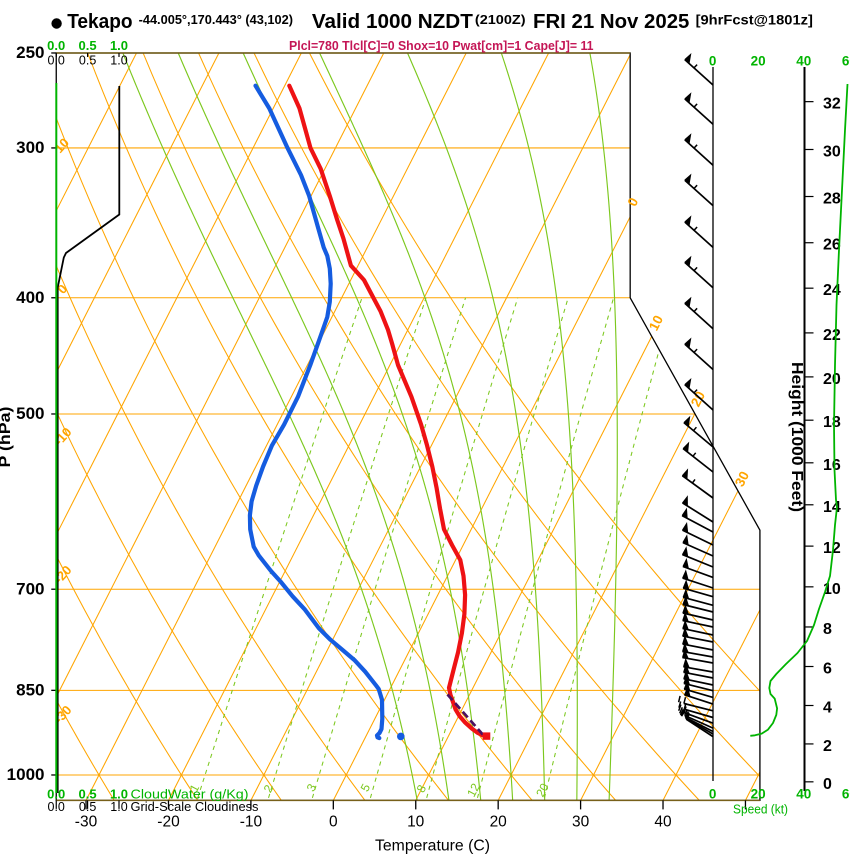 The height and width of the screenshot is (860, 850). I want to click on svg-text: 8, so click(827, 629).